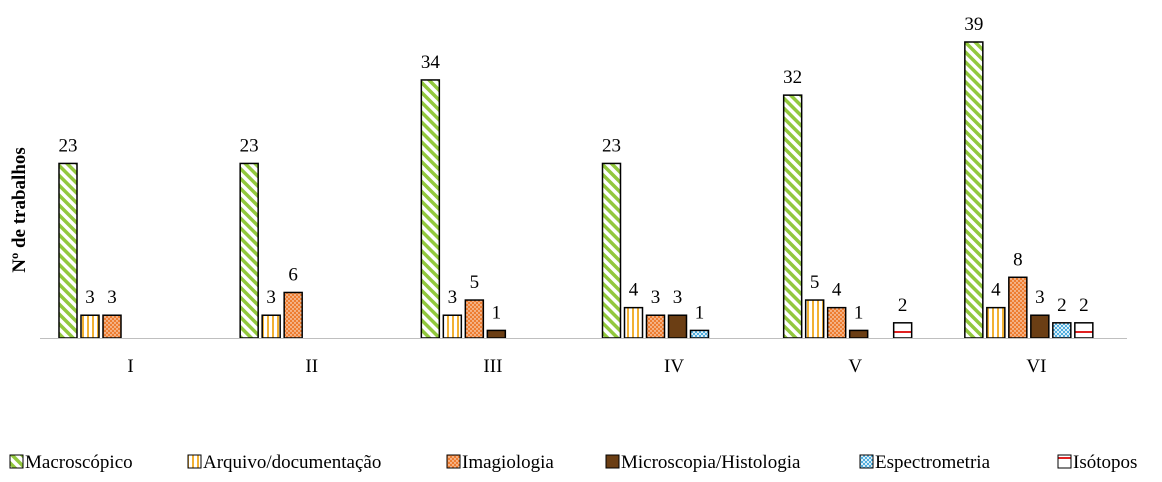  What do you see at coordinates (792, 77) in the screenshot?
I see `value-label-V-Macroscópico: 32` at bounding box center [792, 77].